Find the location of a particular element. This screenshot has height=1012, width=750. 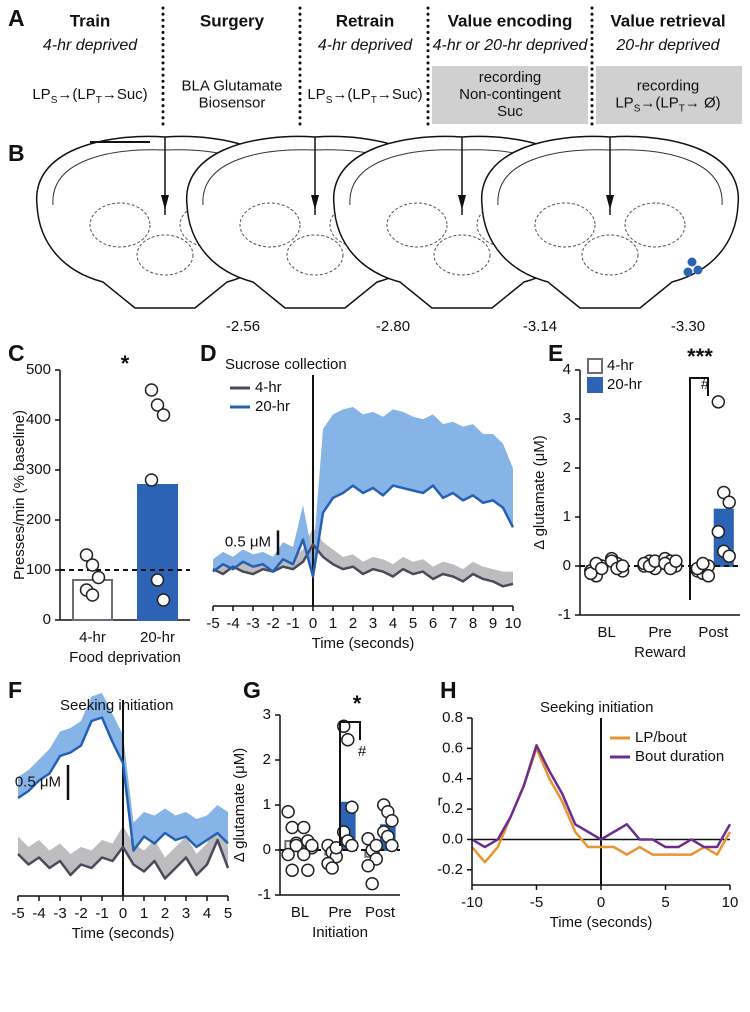

procedure-line: LPS→(LPT→ Ø) is located at coordinates (667, 104).